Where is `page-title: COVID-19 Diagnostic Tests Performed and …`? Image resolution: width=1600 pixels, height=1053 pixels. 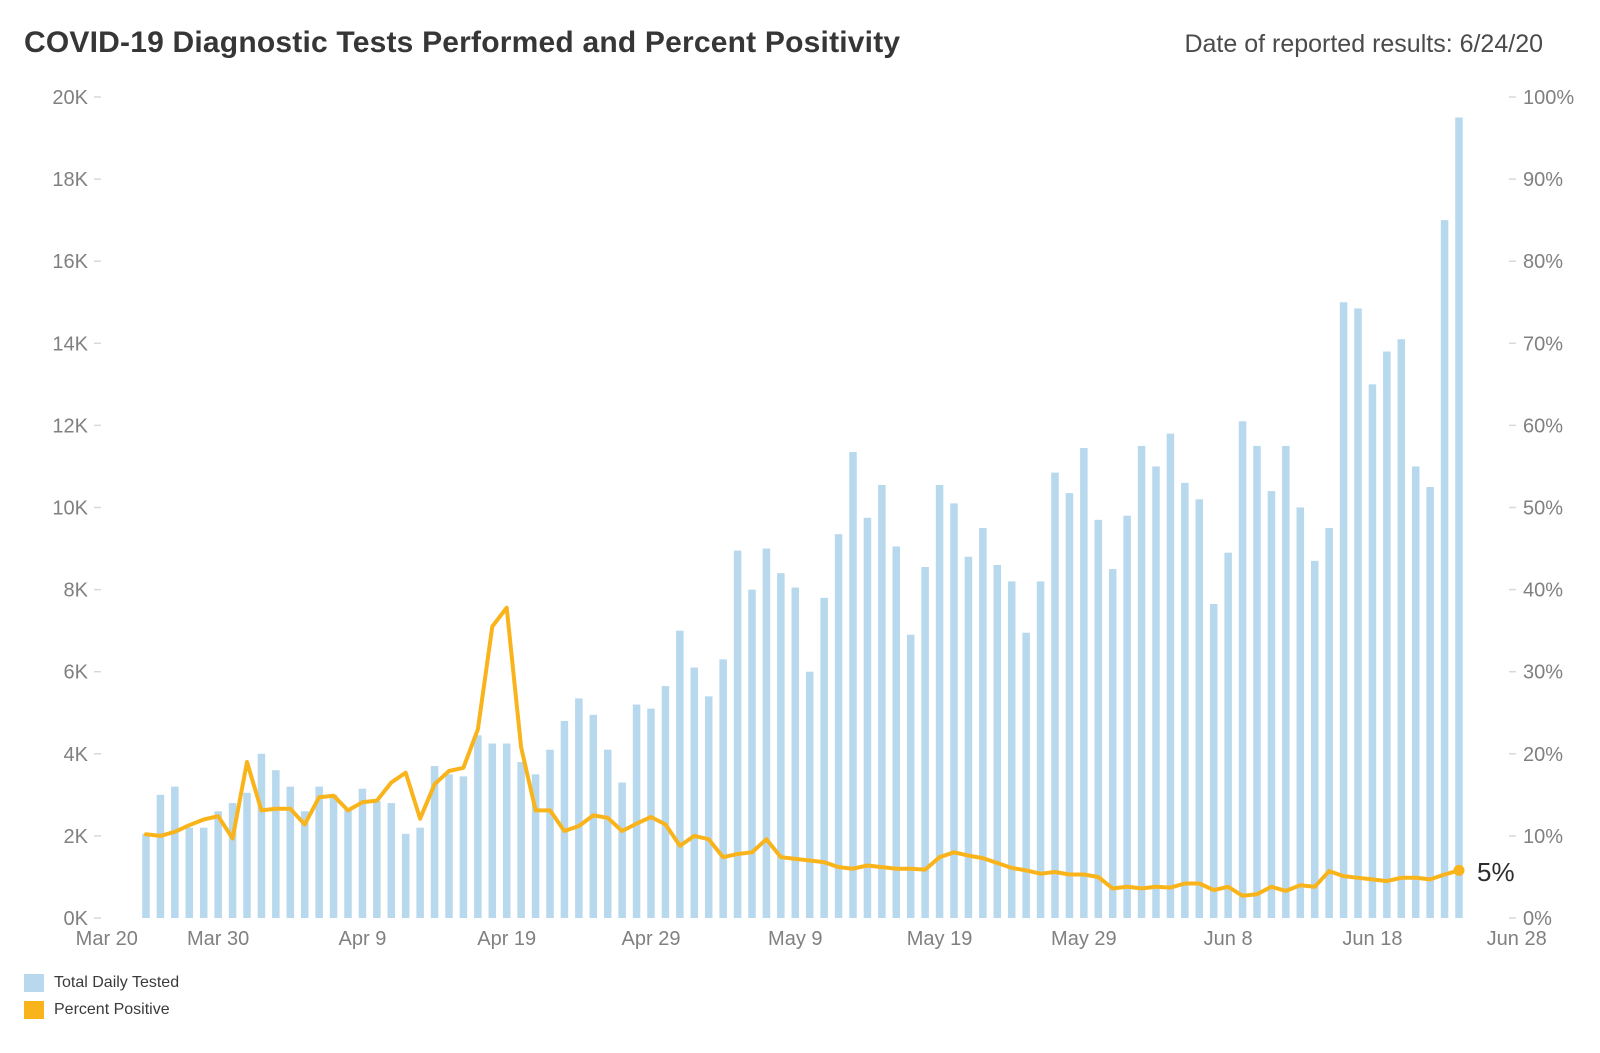
page-title: COVID-19 Diagnostic Tests Performed and … is located at coordinates (462, 42).